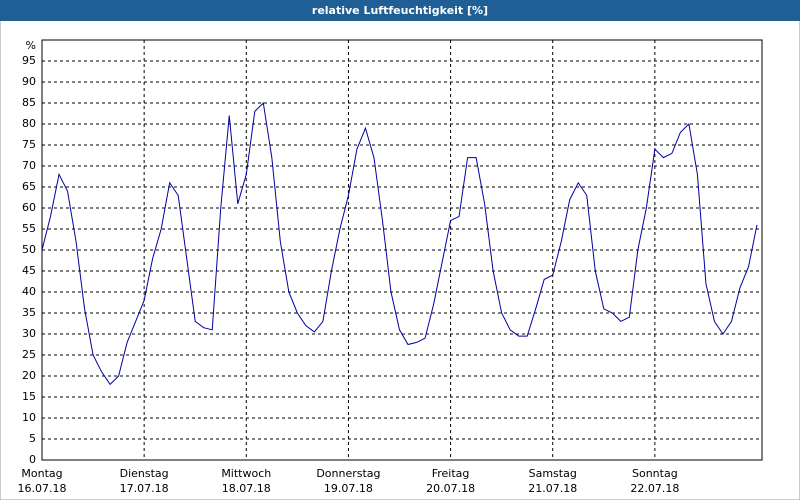 The image size is (800, 500). I want to click on y-tick-label: 5, so click(32, 438).